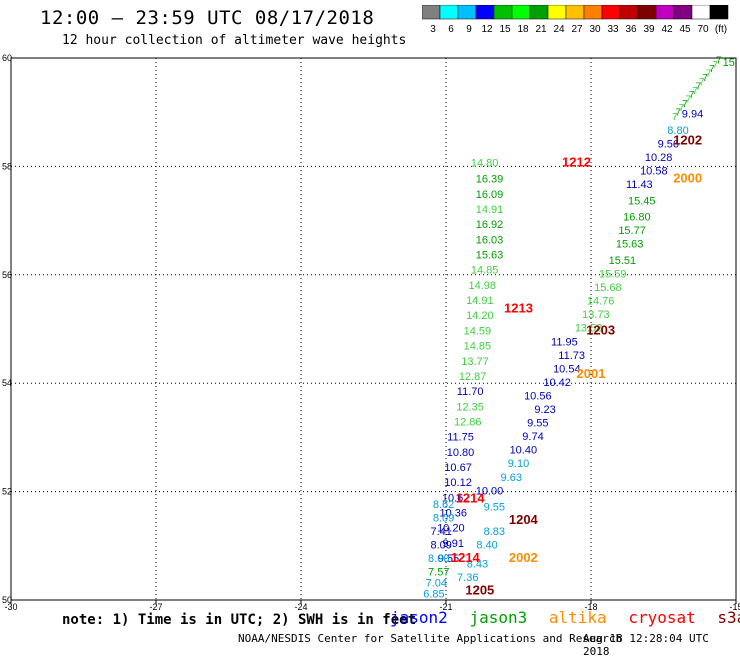  What do you see at coordinates (470, 407) in the screenshot?
I see `swh-value-label: 12.35` at bounding box center [470, 407].